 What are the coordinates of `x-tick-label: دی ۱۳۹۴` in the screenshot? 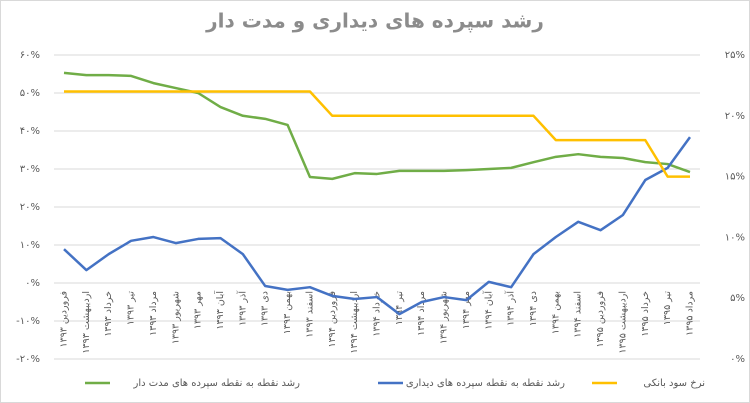 It's located at (533, 308).